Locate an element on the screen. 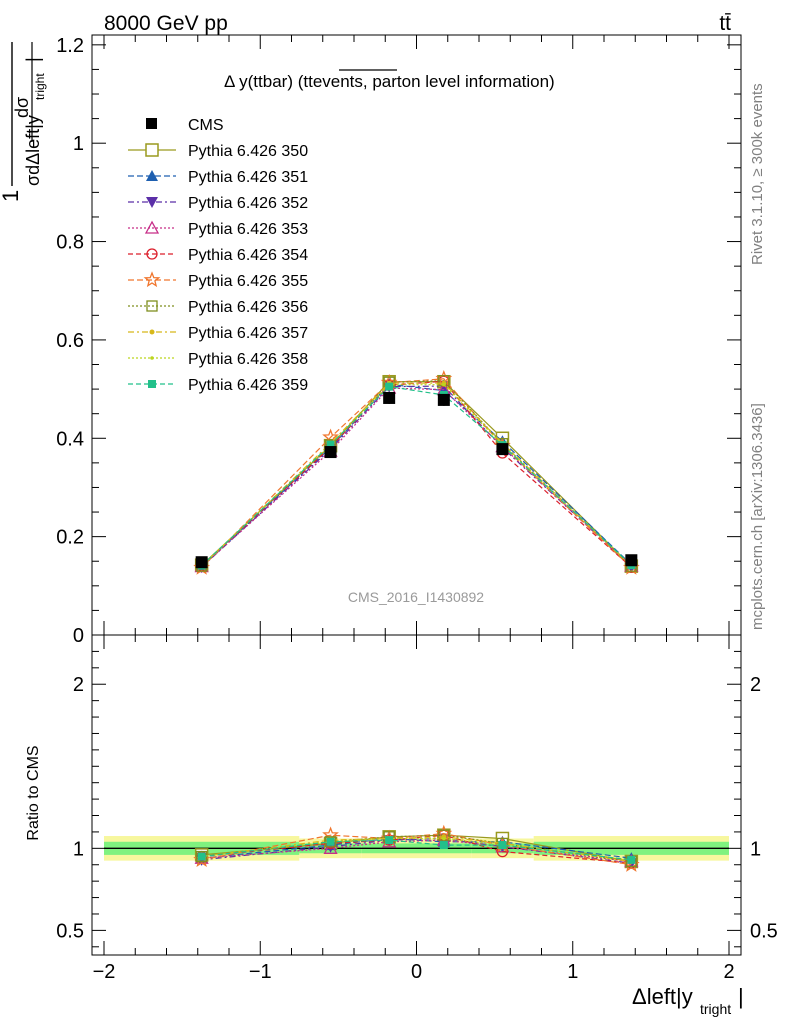 Image resolution: width=786 pixels, height=1024 pixels. main-ytick-label: 1 is located at coordinates (78, 144).